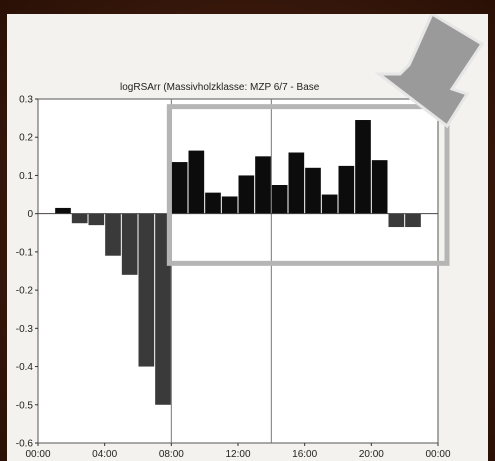 The height and width of the screenshot is (461, 495). Describe the element at coordinates (429, 71) in the screenshot. I see `arrow-icon` at that location.